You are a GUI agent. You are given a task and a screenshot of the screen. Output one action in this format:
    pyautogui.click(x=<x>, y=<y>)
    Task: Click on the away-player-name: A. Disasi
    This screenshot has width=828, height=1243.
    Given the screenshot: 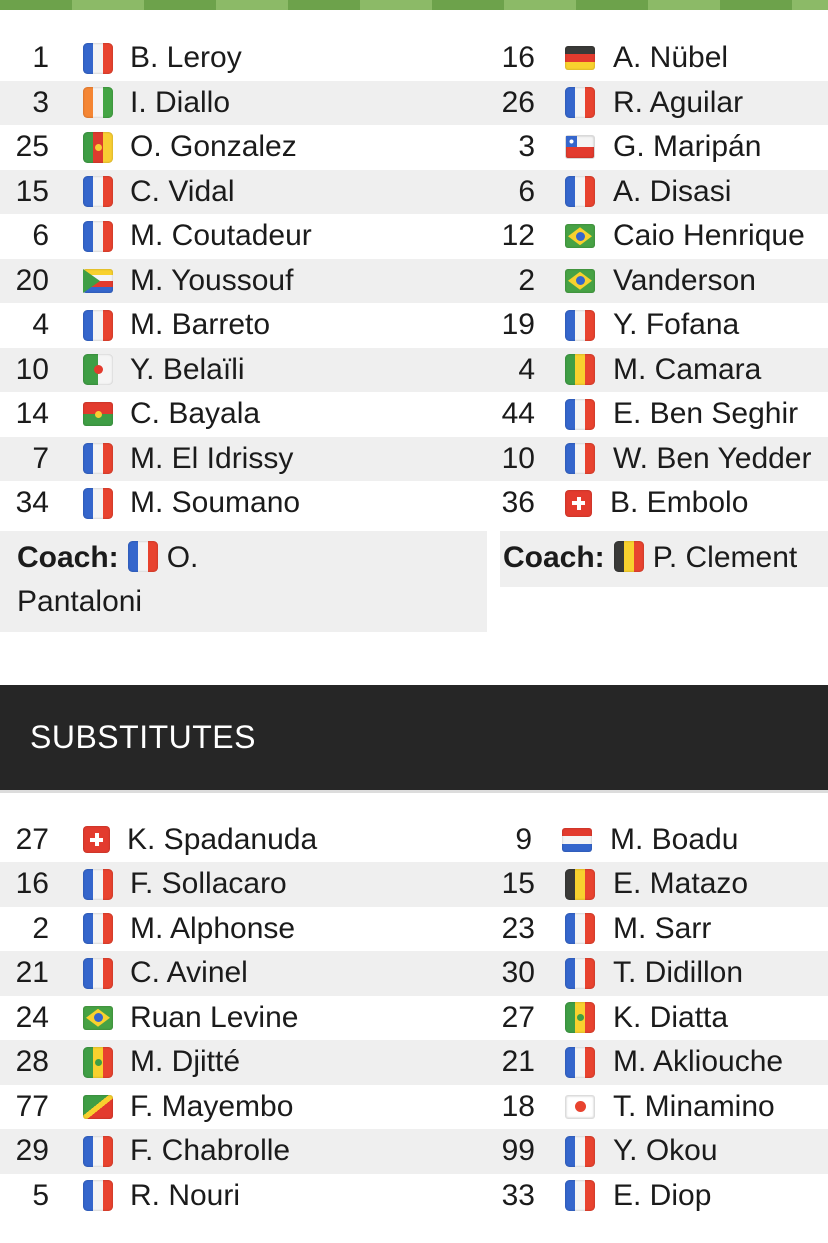 What is the action you would take?
    pyautogui.click(x=672, y=191)
    